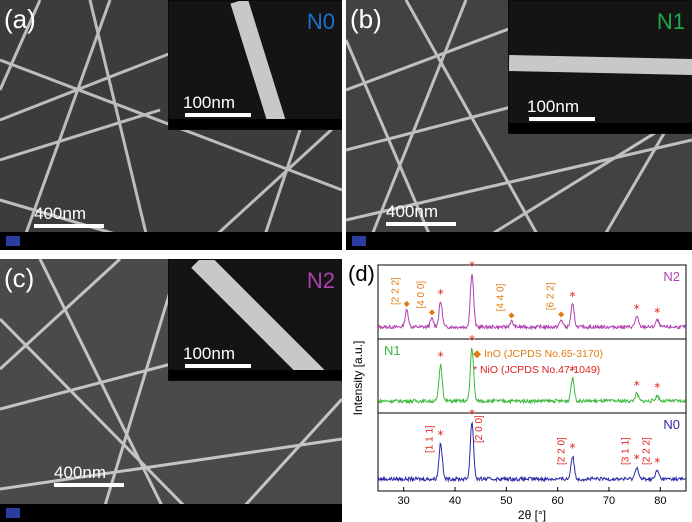 The image size is (692, 522). I want to click on inset-c: N2 100nm, so click(255, 320).